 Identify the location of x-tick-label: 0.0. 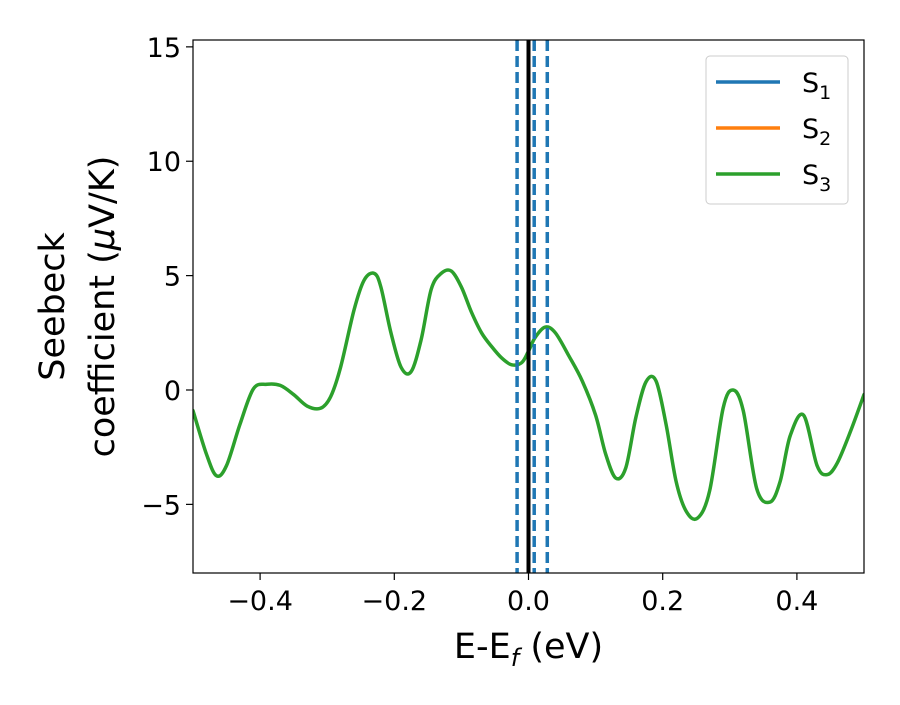
(528, 601).